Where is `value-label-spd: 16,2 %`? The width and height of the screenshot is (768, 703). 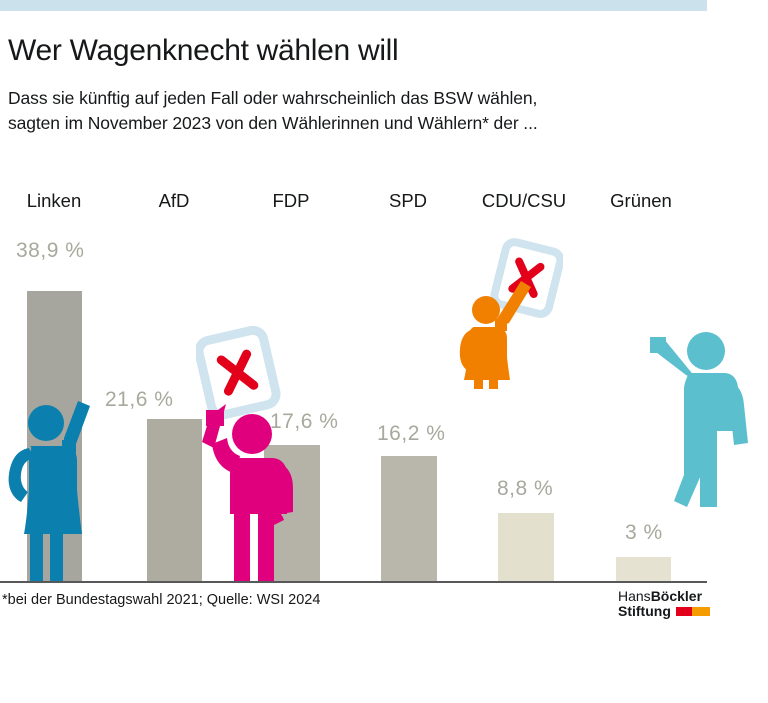 value-label-spd: 16,2 % is located at coordinates (411, 433).